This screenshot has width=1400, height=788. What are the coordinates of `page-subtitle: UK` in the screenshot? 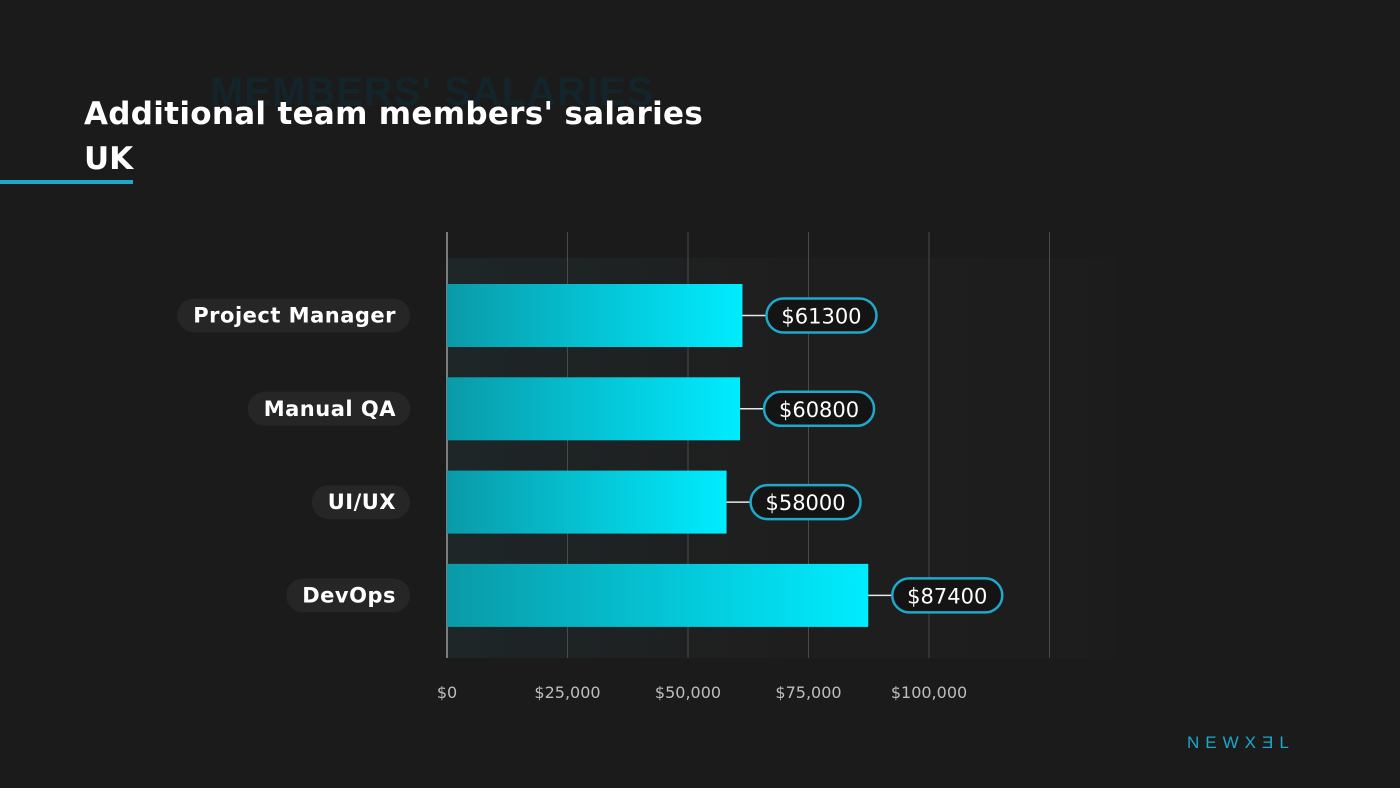 It's located at (109, 159).